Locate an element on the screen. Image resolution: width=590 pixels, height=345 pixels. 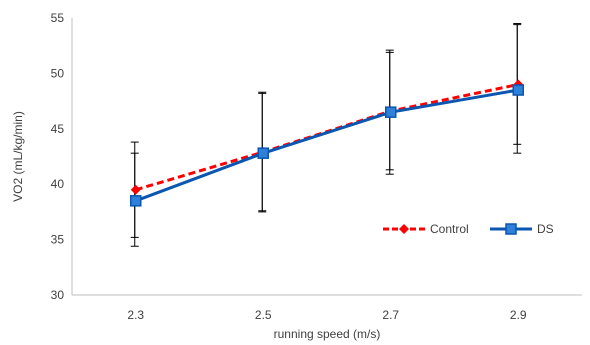
legend-item-control: Control is located at coordinates (426, 229).